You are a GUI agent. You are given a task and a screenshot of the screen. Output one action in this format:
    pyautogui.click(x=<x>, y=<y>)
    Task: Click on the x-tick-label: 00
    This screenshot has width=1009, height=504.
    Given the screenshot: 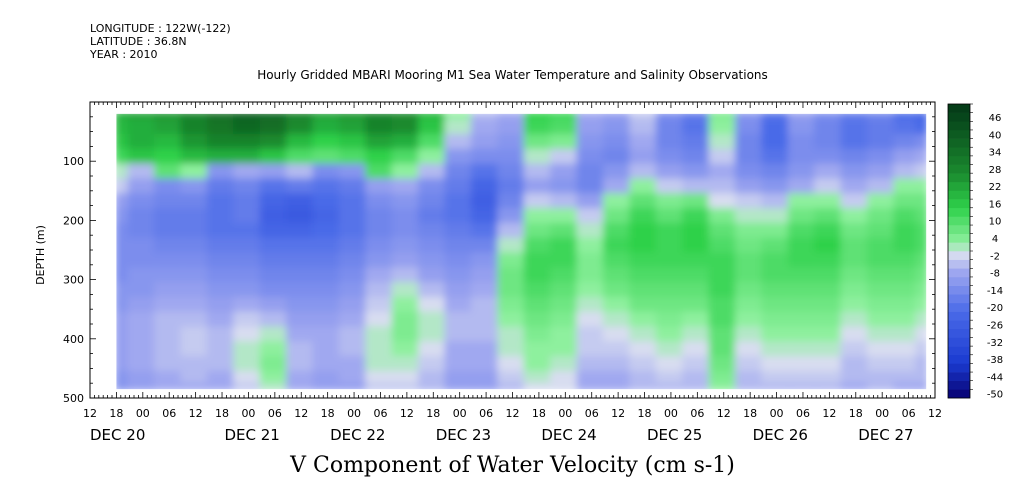 What is the action you would take?
    pyautogui.click(x=143, y=413)
    